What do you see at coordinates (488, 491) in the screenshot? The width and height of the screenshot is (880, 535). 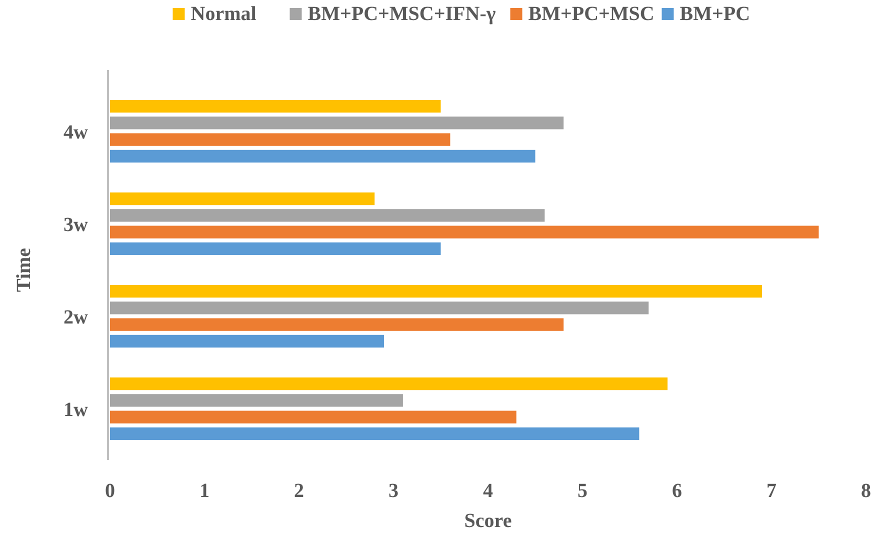 I see `x-tick-label: 4` at bounding box center [488, 491].